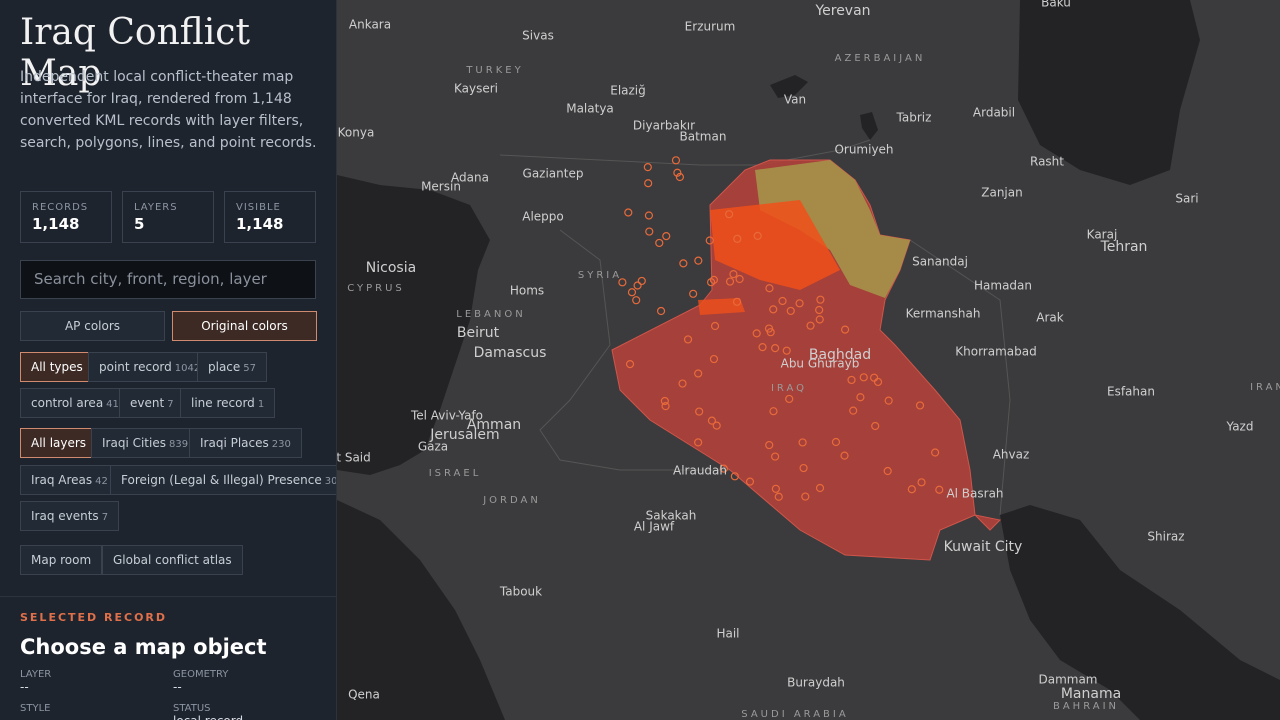 This screenshot has height=720, width=1280. What do you see at coordinates (244, 326) in the screenshot?
I see `filter-button: Original colors` at bounding box center [244, 326].